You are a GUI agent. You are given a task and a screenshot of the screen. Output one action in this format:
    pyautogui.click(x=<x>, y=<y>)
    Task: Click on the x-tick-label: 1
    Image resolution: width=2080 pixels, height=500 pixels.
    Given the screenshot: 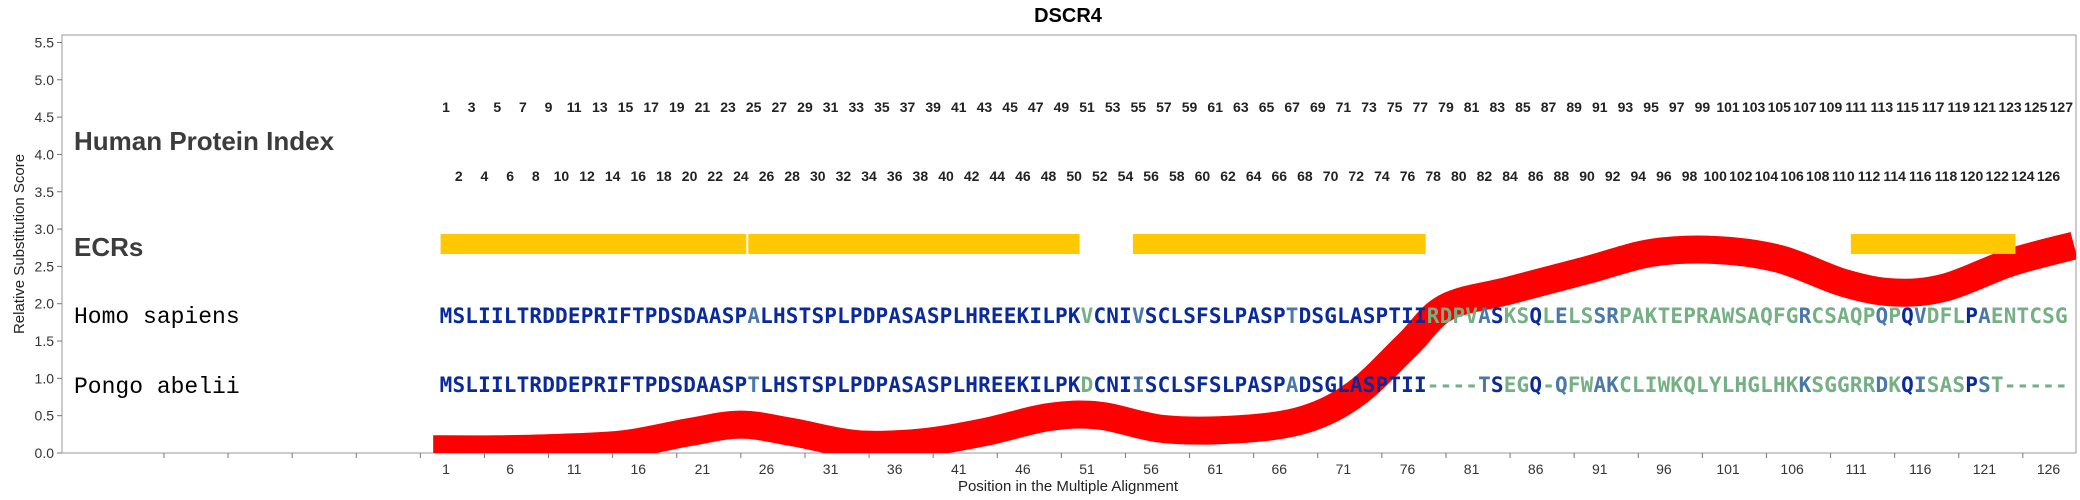 What is the action you would take?
    pyautogui.click(x=446, y=469)
    